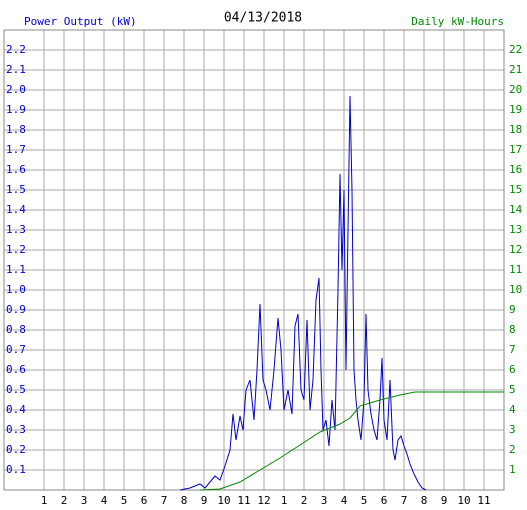  What do you see at coordinates (16, 329) in the screenshot?
I see `y-tick-label: 0.8` at bounding box center [16, 329].